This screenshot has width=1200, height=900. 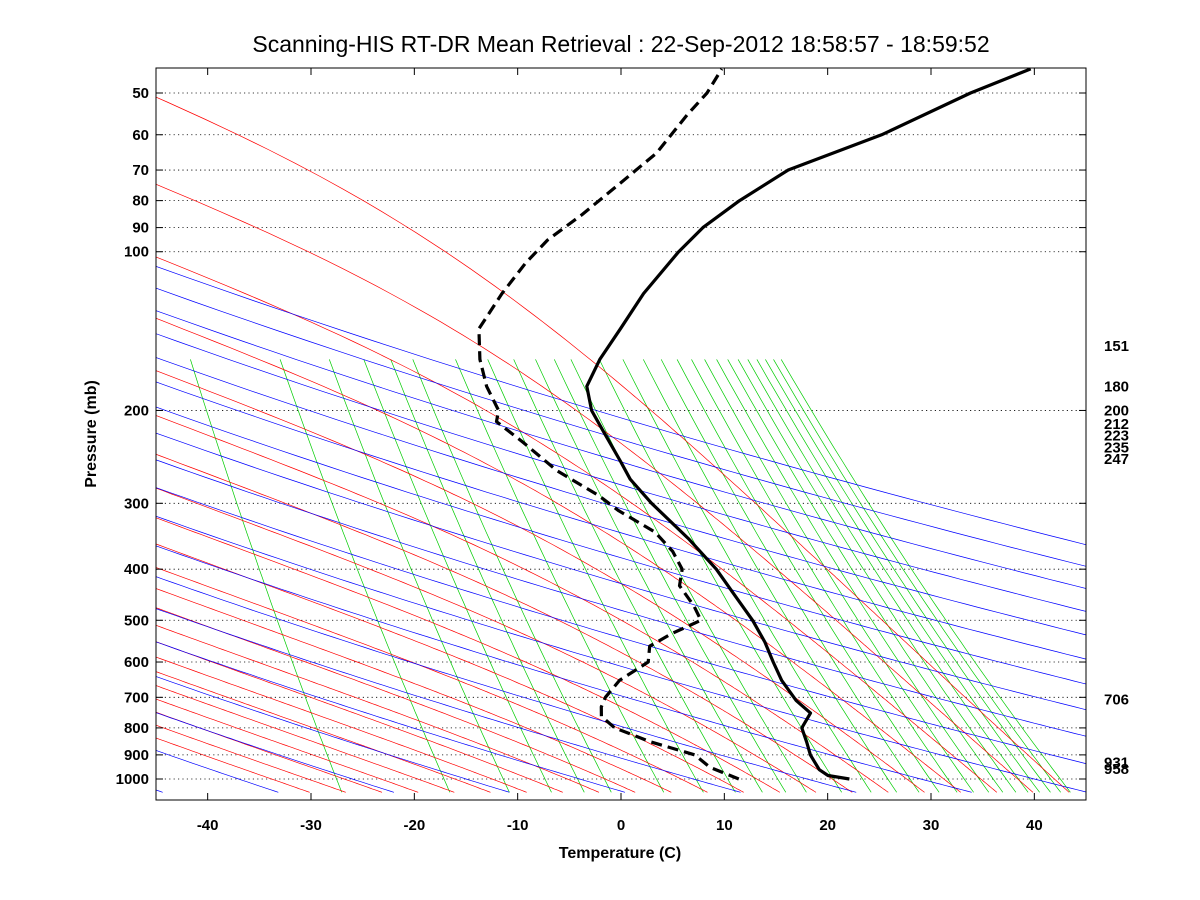 I want to click on level-label: 223, so click(x=1116, y=435).